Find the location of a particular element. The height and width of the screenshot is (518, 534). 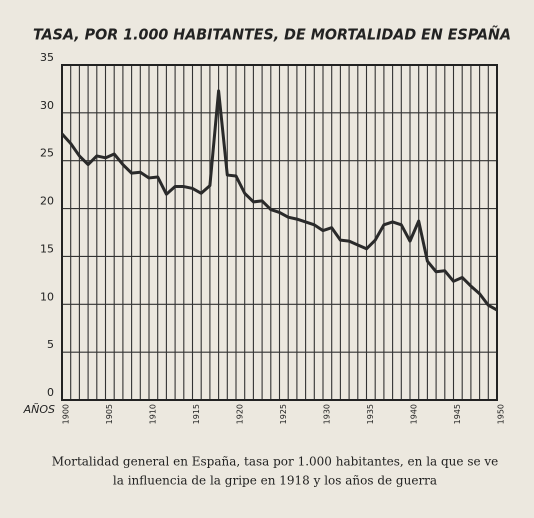

y-tick-label: 20 is located at coordinates (47, 201).